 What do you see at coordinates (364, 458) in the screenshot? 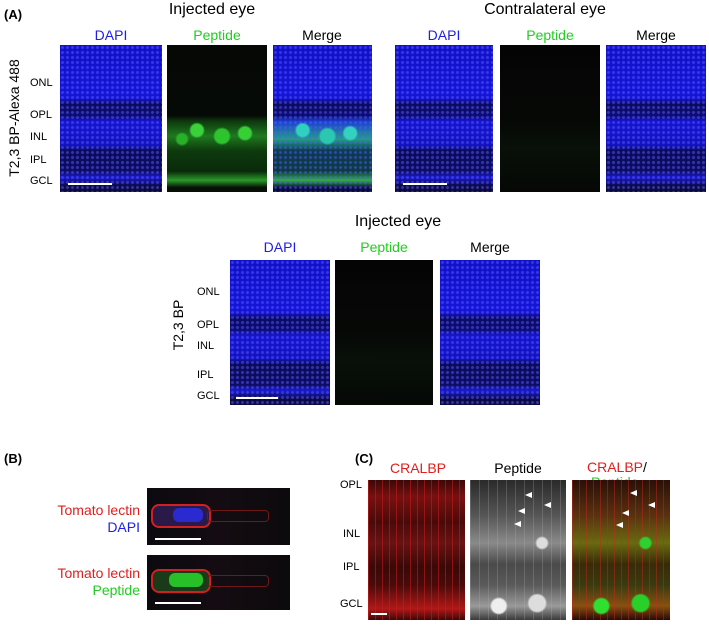
I see `panel-label: (C)` at bounding box center [364, 458].